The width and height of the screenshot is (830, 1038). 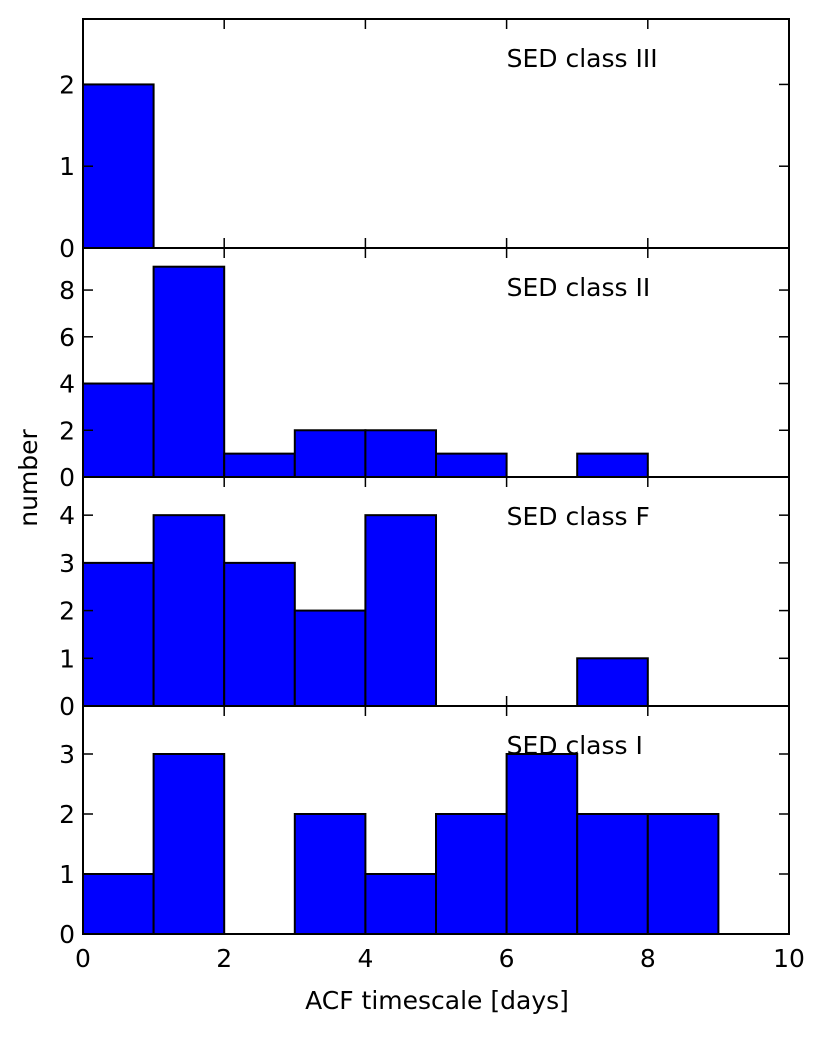 I want to click on y-axis-title: number, so click(x=28, y=477).